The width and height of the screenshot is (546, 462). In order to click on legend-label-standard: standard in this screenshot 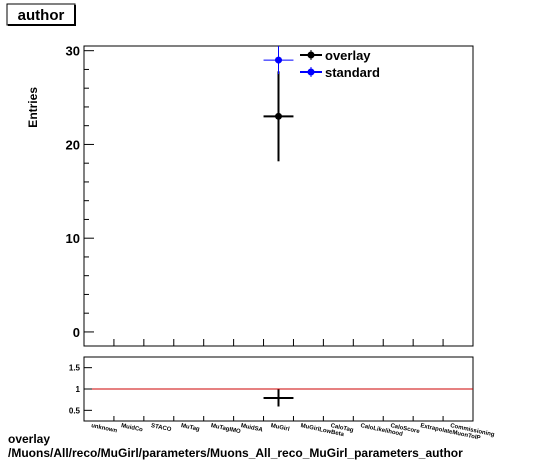, I will do `click(352, 72)`.